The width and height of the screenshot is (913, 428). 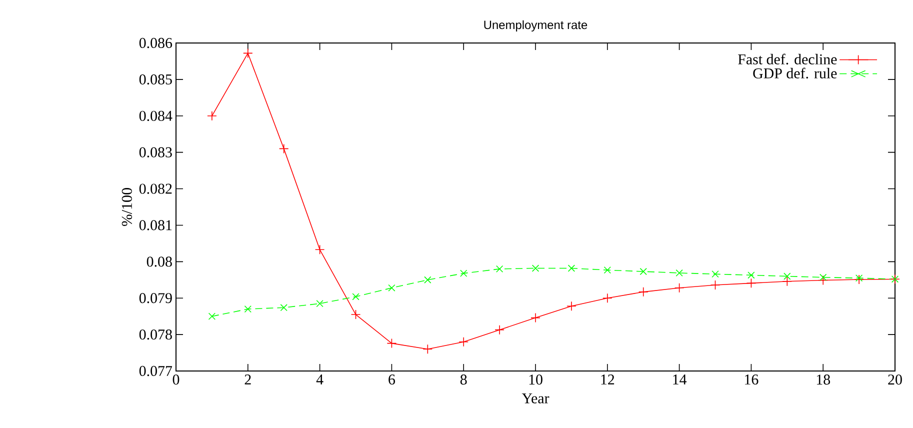 What do you see at coordinates (795, 73) in the screenshot?
I see `legend-label: GDP def. rule` at bounding box center [795, 73].